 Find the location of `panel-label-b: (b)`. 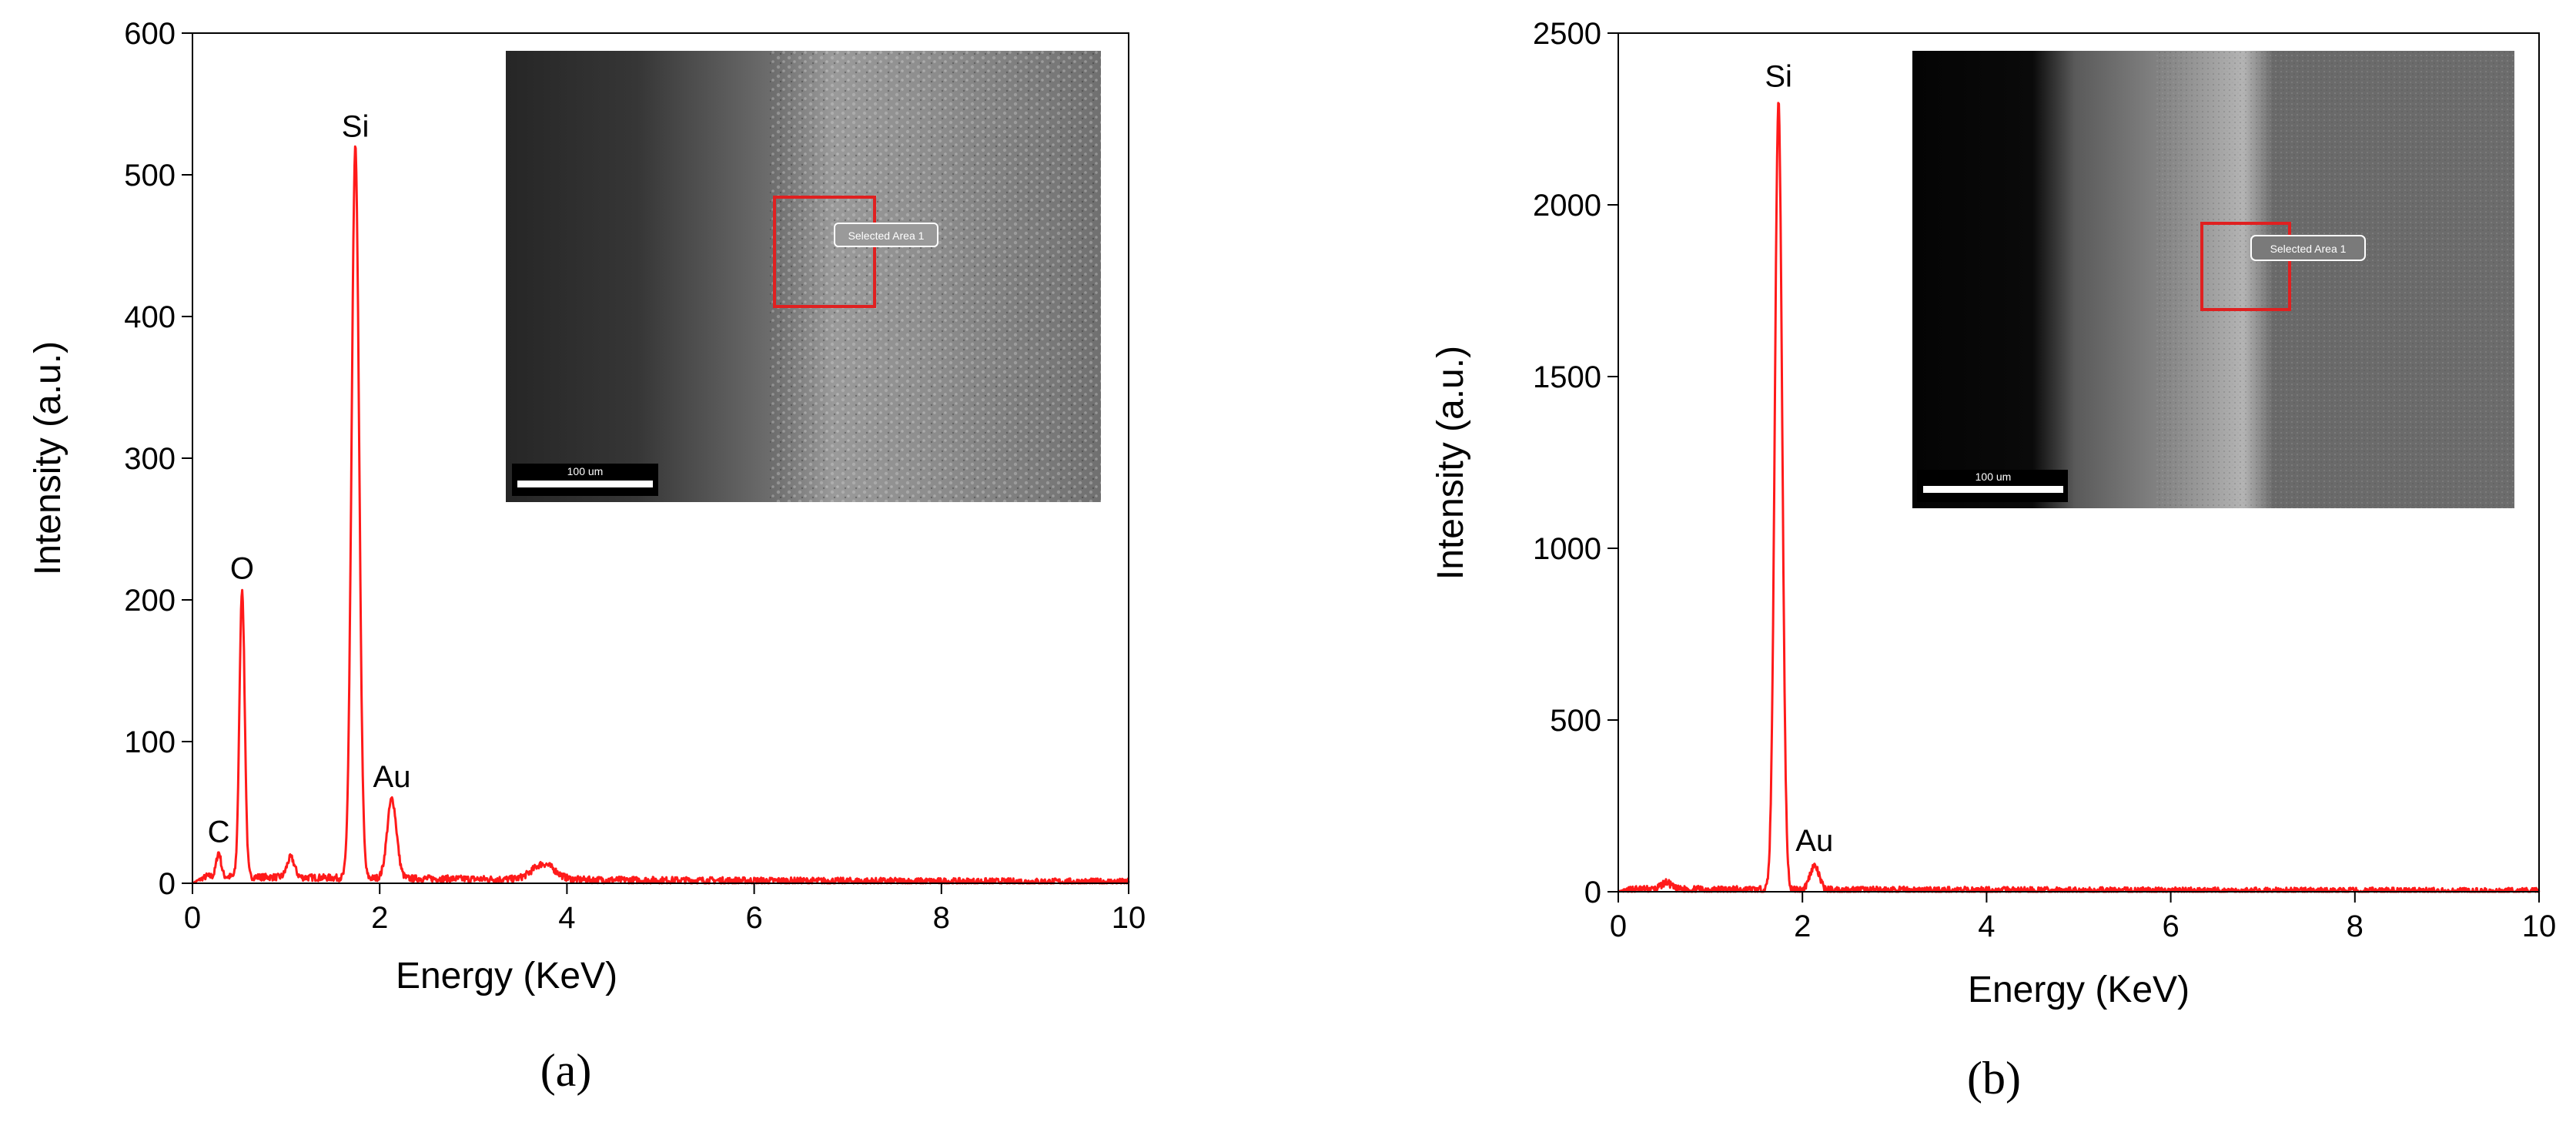

panel-label-b: (b) is located at coordinates (1994, 1078).